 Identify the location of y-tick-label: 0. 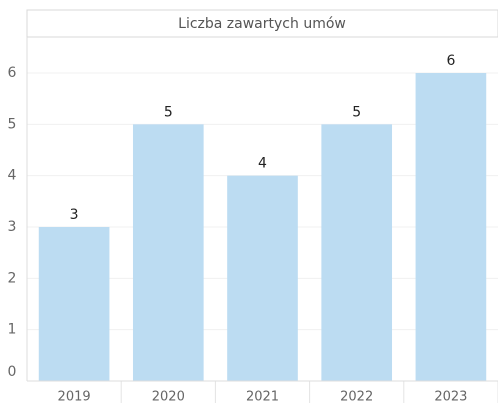
(12, 372).